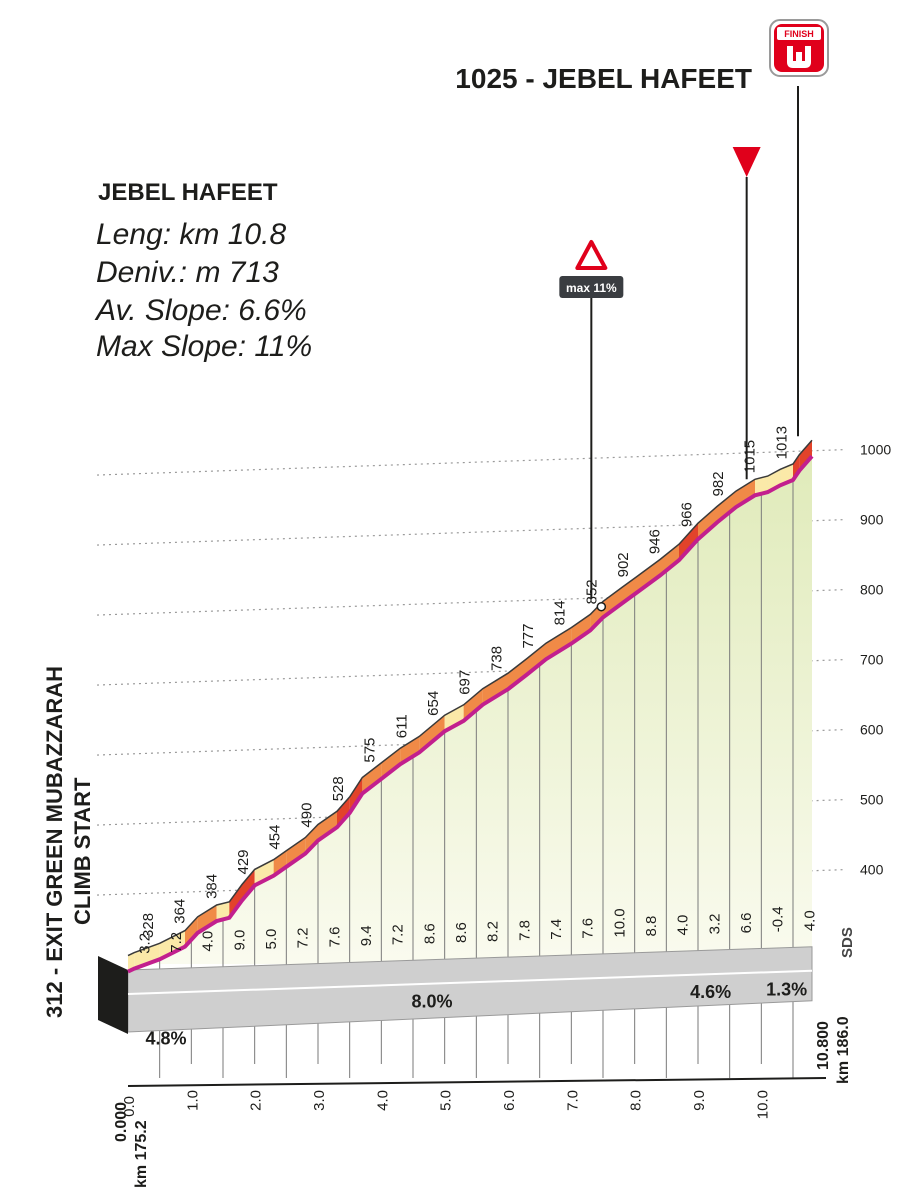 The image size is (902, 1200). Describe the element at coordinates (271, 939) in the screenshot. I see `segment-gradient-label: 5.0` at that location.